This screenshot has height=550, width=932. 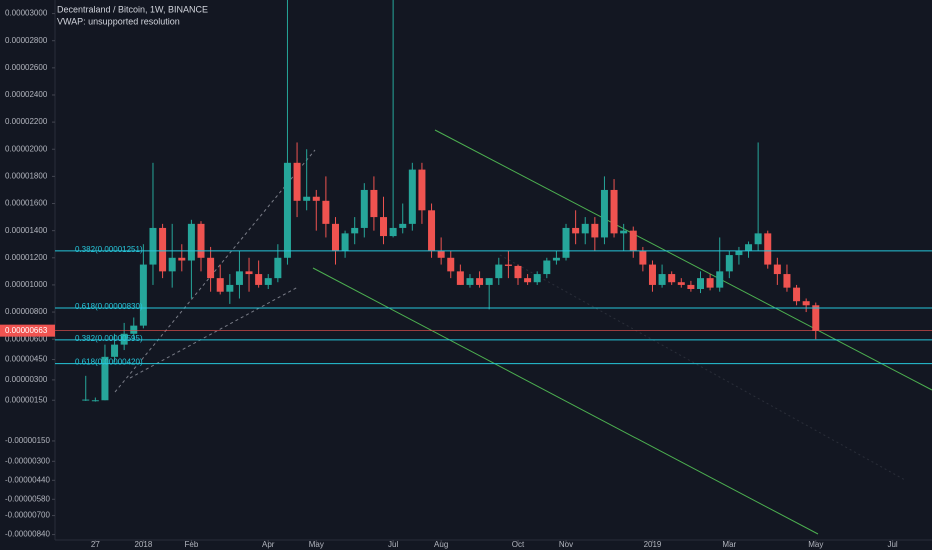 What do you see at coordinates (27, 498) in the screenshot?
I see `y-tick-label: -0.00000580` at bounding box center [27, 498].